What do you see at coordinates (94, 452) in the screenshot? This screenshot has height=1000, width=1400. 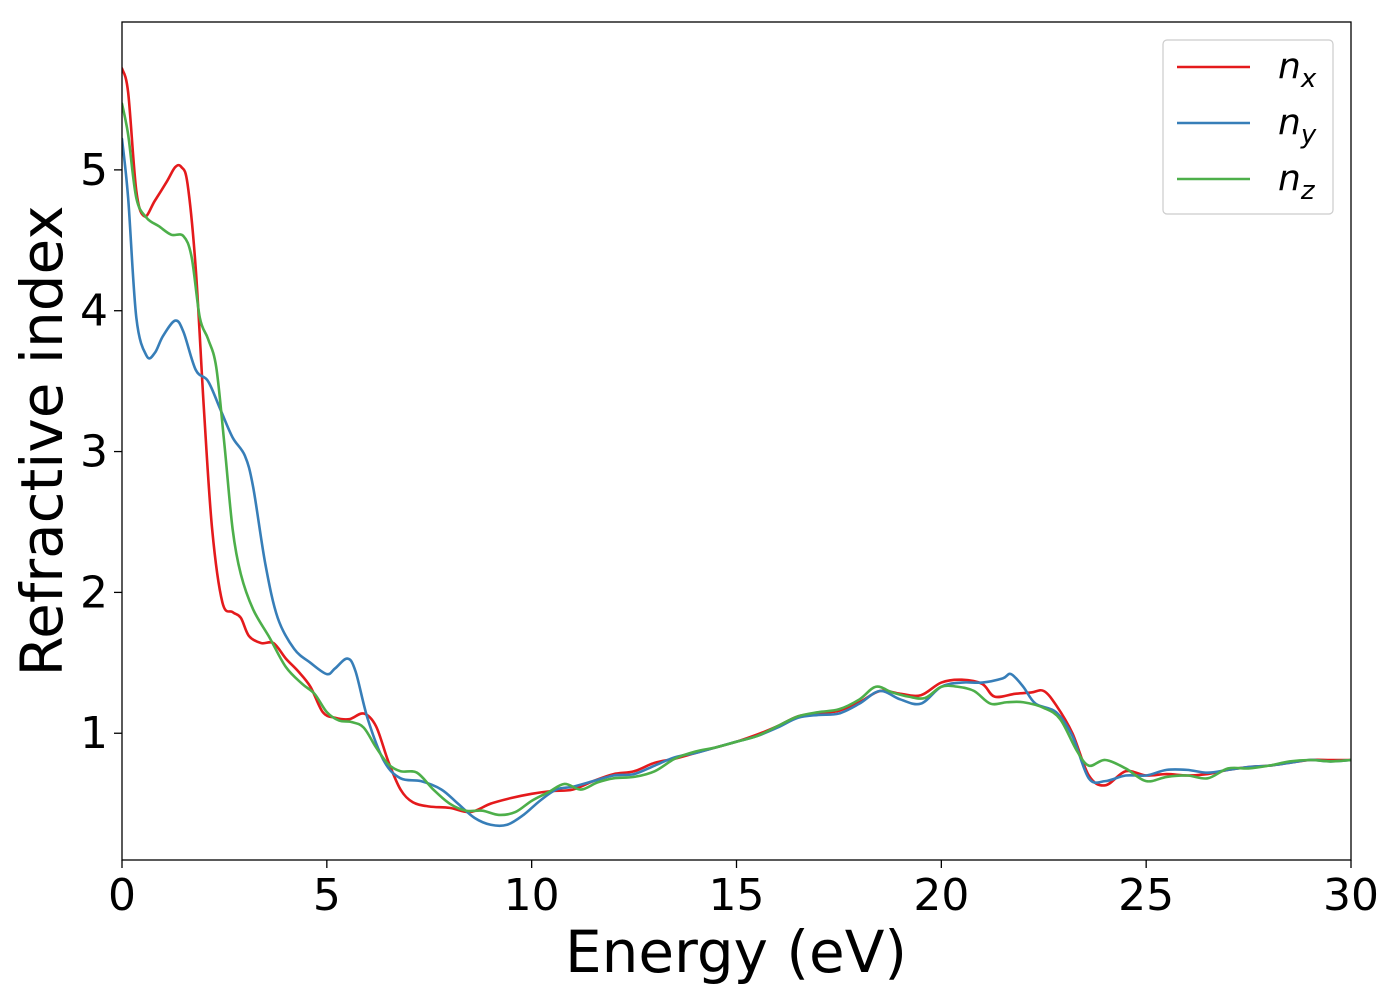 I see `y-tick-label: 3` at bounding box center [94, 452].